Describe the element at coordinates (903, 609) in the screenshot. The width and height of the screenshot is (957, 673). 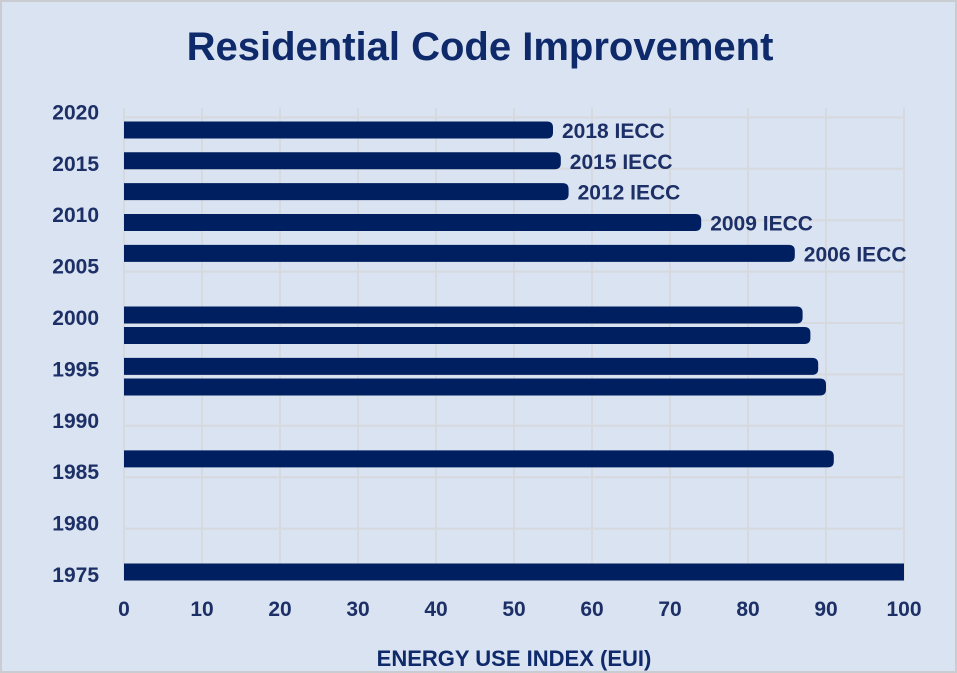
I see `x-tick-label: 100` at that location.